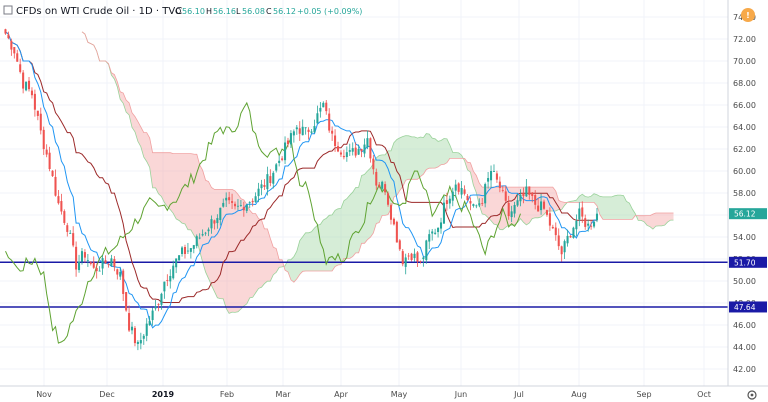  I want to click on price-tick-label: 70.00, so click(744, 61).